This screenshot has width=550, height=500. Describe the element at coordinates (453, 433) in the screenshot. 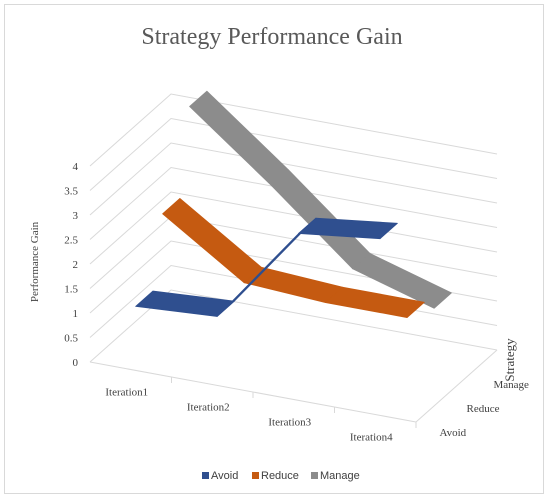

I see `depth-tick-label: Avoid` at that location.